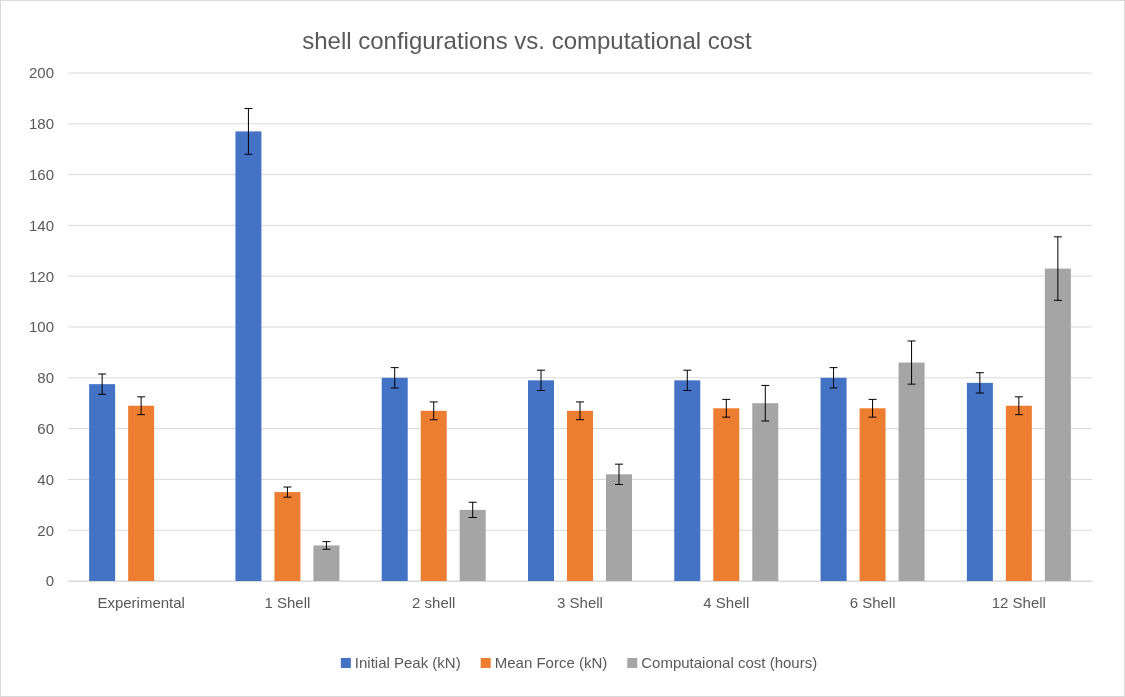  What do you see at coordinates (41, 327) in the screenshot?
I see `y-tick-label: 100` at bounding box center [41, 327].